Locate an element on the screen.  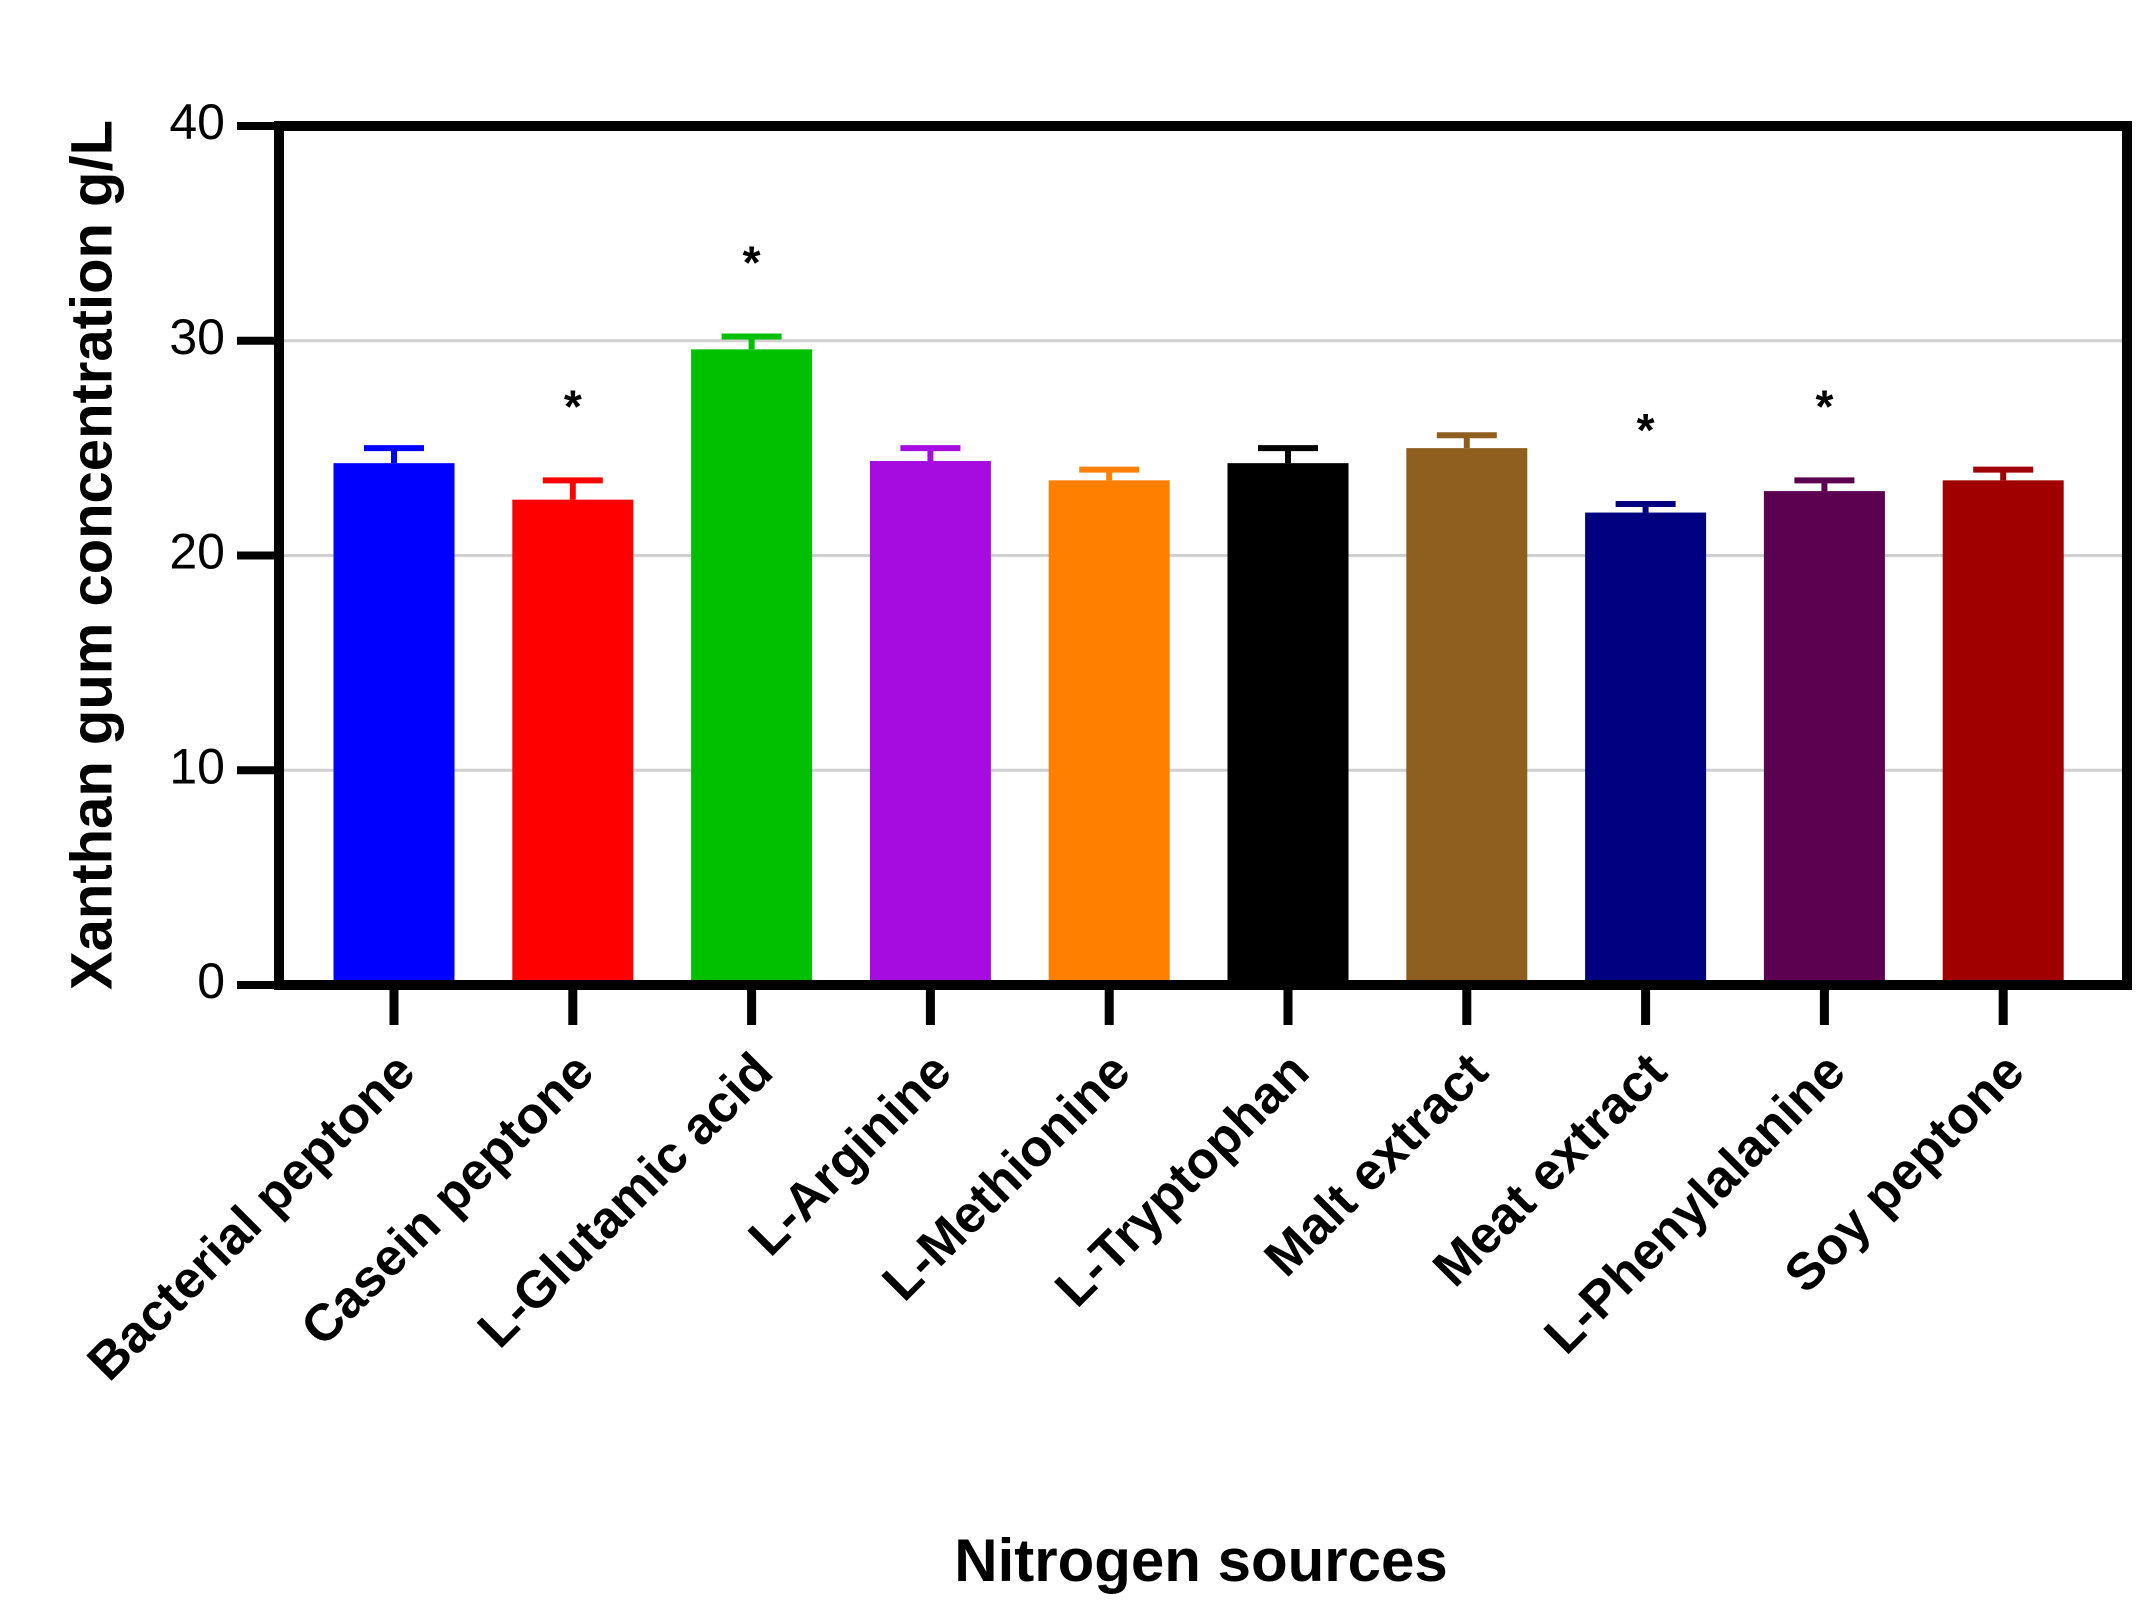
y-tick-label: 20 is located at coordinates (197, 552).